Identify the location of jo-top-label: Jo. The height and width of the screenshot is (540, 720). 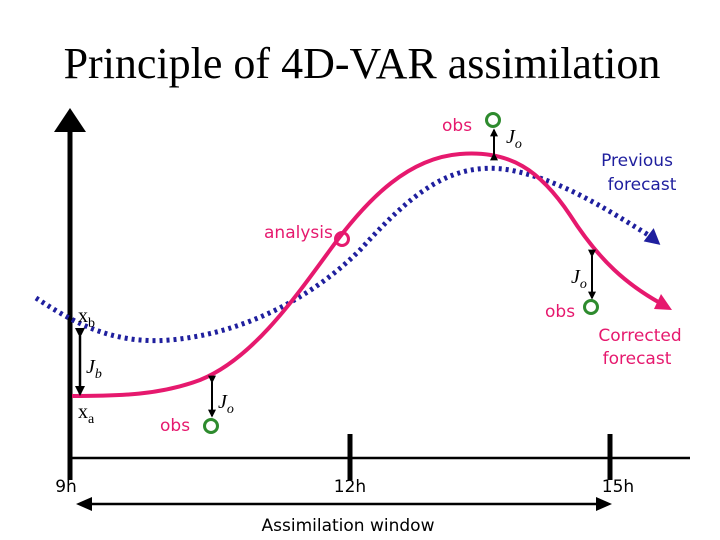
(514, 139).